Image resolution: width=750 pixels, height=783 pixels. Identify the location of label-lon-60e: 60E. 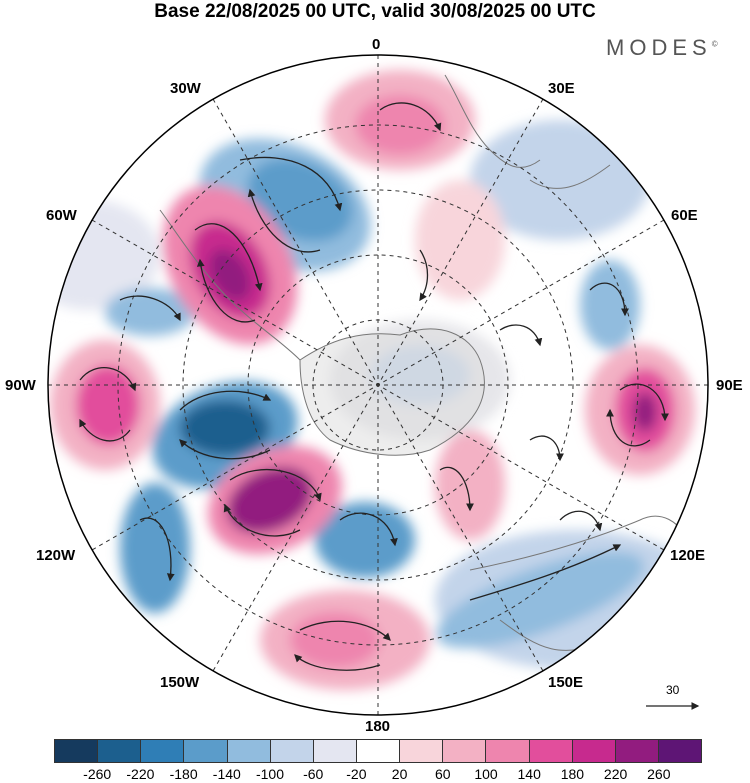
(684, 215).